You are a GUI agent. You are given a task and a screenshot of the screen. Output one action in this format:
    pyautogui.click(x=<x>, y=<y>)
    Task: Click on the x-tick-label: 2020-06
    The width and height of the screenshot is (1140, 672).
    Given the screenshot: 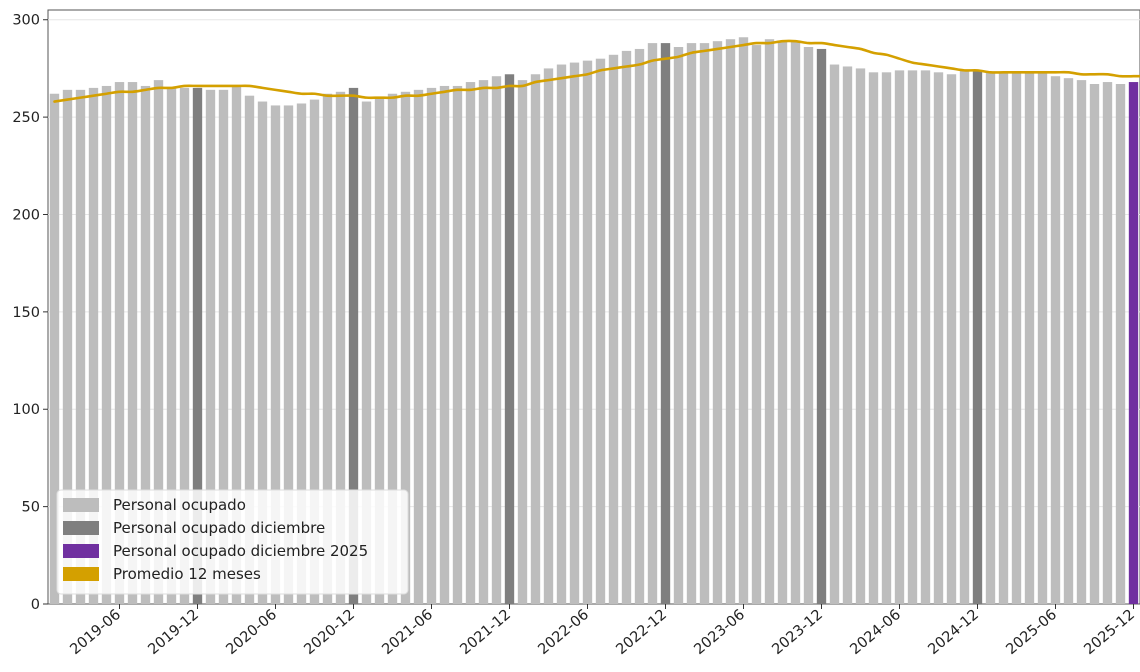 What is the action you would take?
    pyautogui.click(x=251, y=632)
    